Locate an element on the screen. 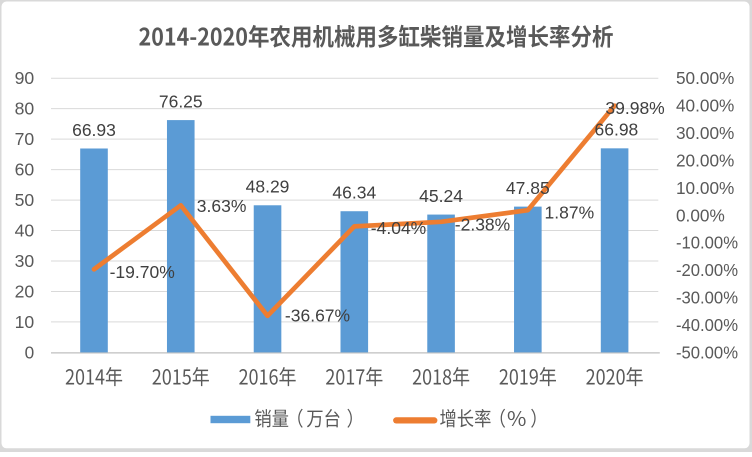  svg-text: -30.00% is located at coordinates (707, 298).